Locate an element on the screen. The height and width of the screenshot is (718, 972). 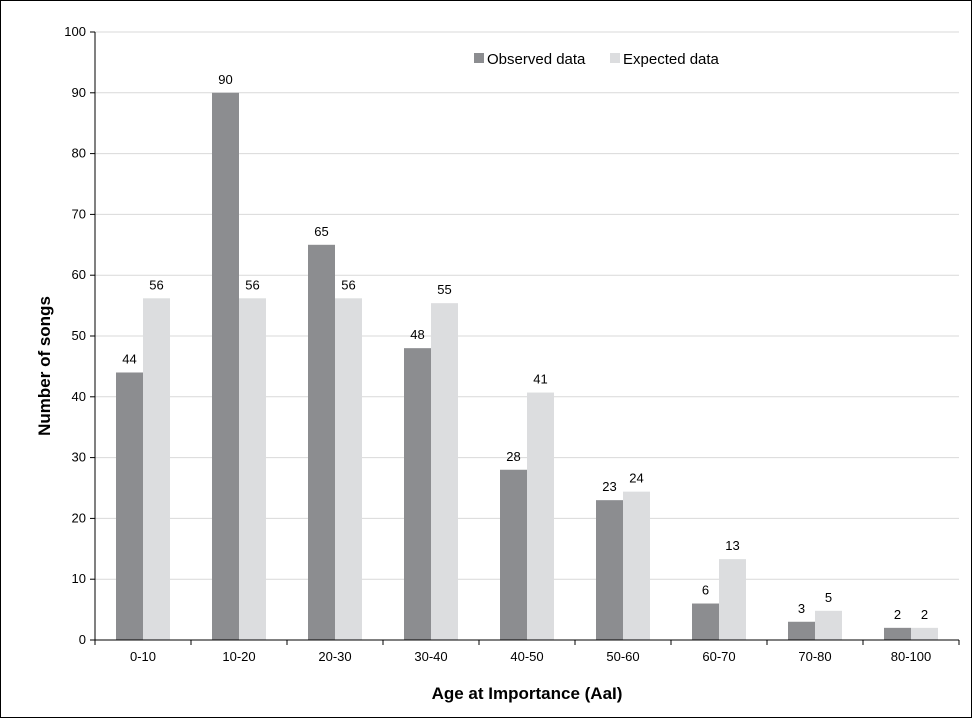
y-tick-label: 20 is located at coordinates (79, 517).